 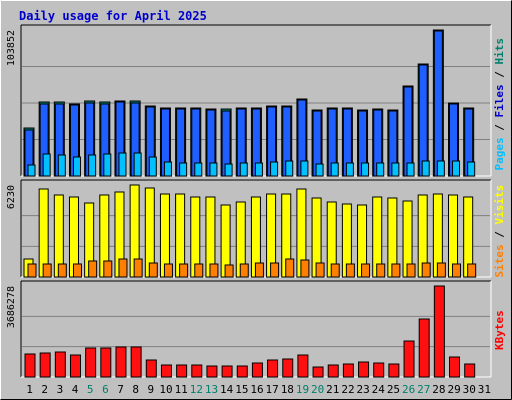 I want to click on series-label-part: Pages, so click(x=499, y=153).